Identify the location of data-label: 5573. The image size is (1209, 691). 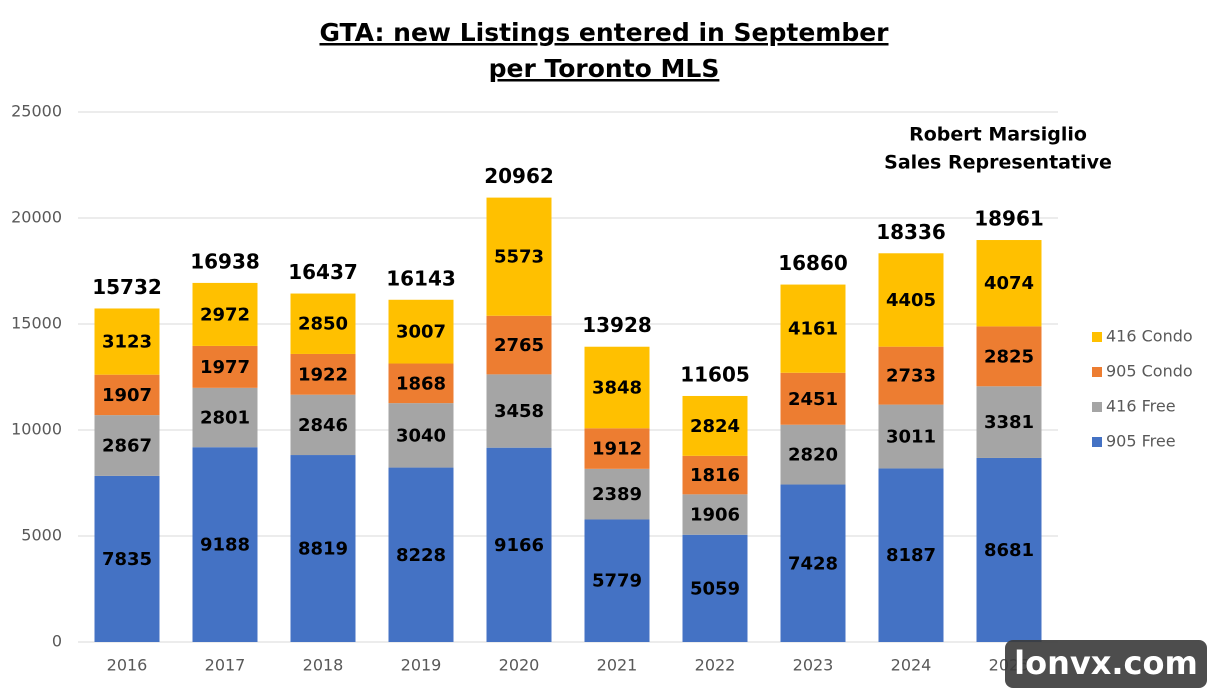
(519, 257).